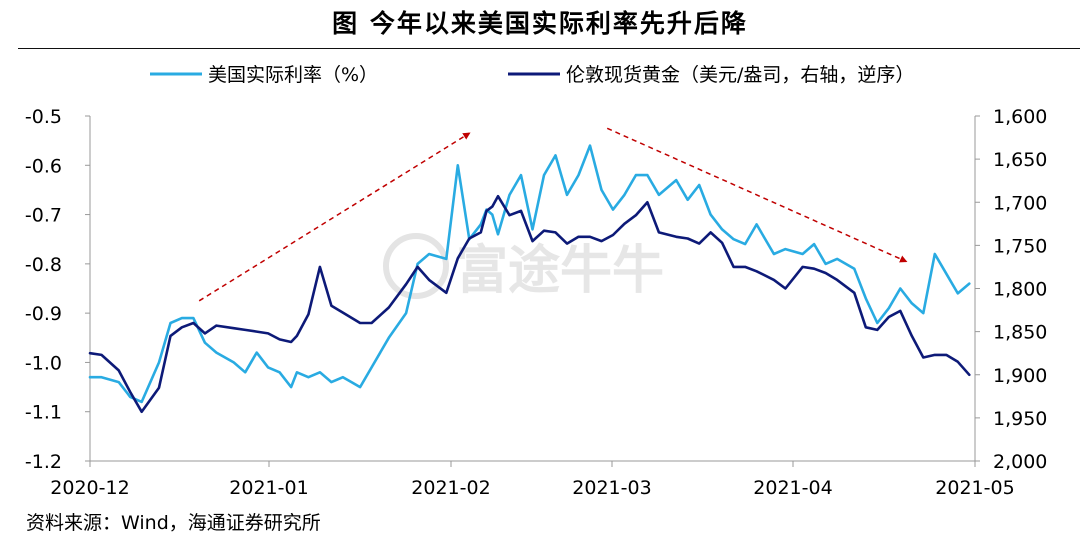  What do you see at coordinates (450, 488) in the screenshot?
I see `x-tick-label: 2021-02` at bounding box center [450, 488].